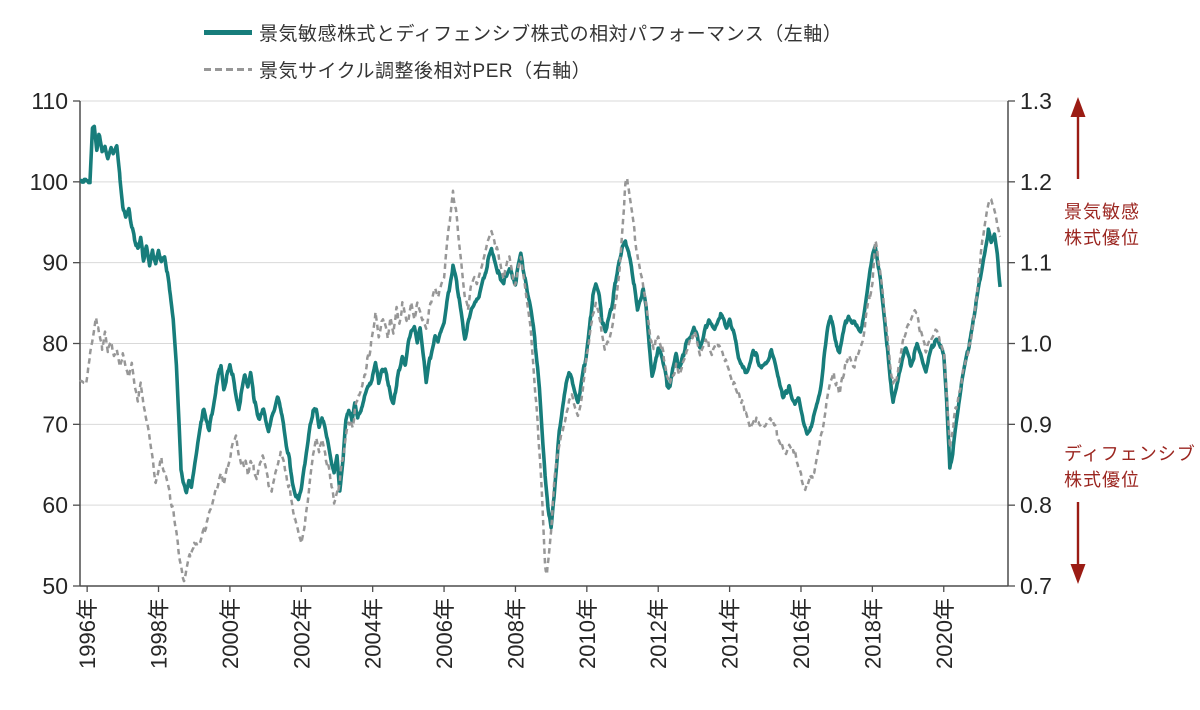  I want to click on x-axis-label: 2002年, so click(301, 633).